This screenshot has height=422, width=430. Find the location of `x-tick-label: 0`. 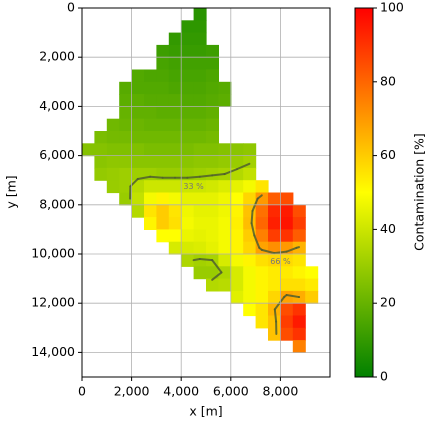

x-tick-label: 0 is located at coordinates (82, 391).